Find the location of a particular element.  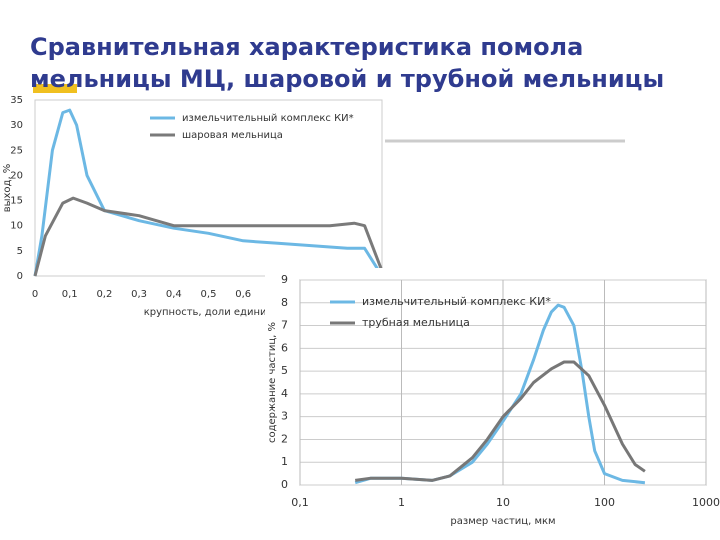

y-tick-label: 20 is located at coordinates (16, 175).